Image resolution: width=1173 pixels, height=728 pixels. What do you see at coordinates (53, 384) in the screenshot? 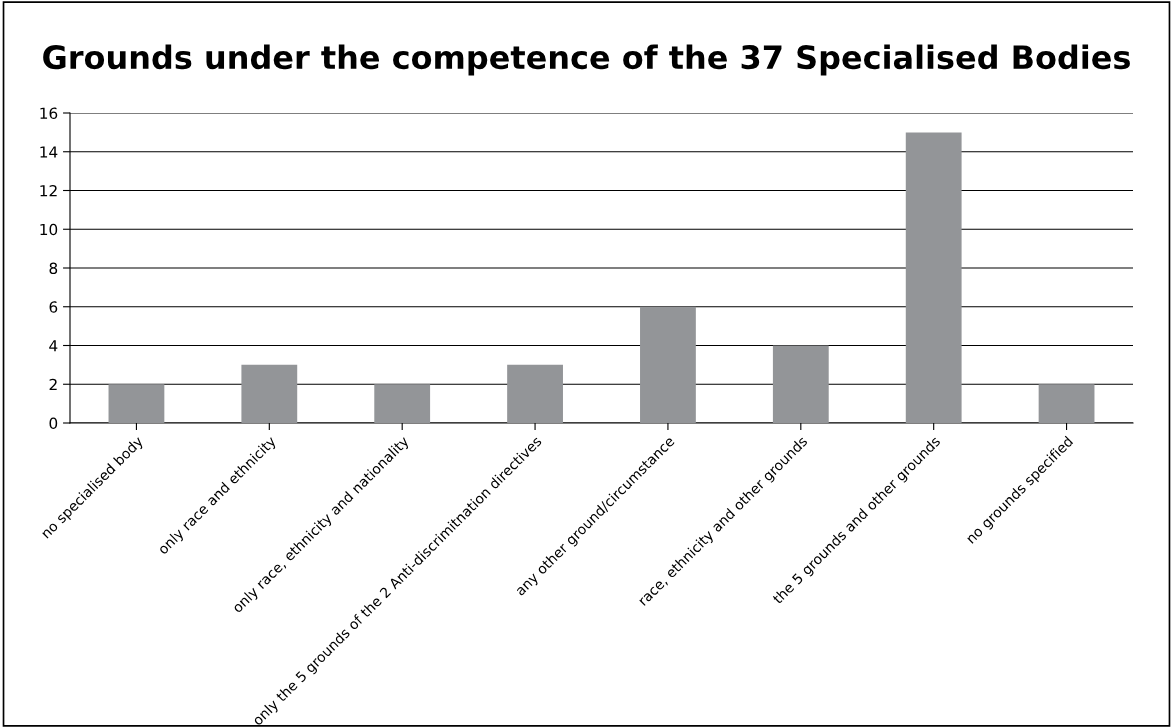
I see `y-tick-label: 2` at bounding box center [53, 384].